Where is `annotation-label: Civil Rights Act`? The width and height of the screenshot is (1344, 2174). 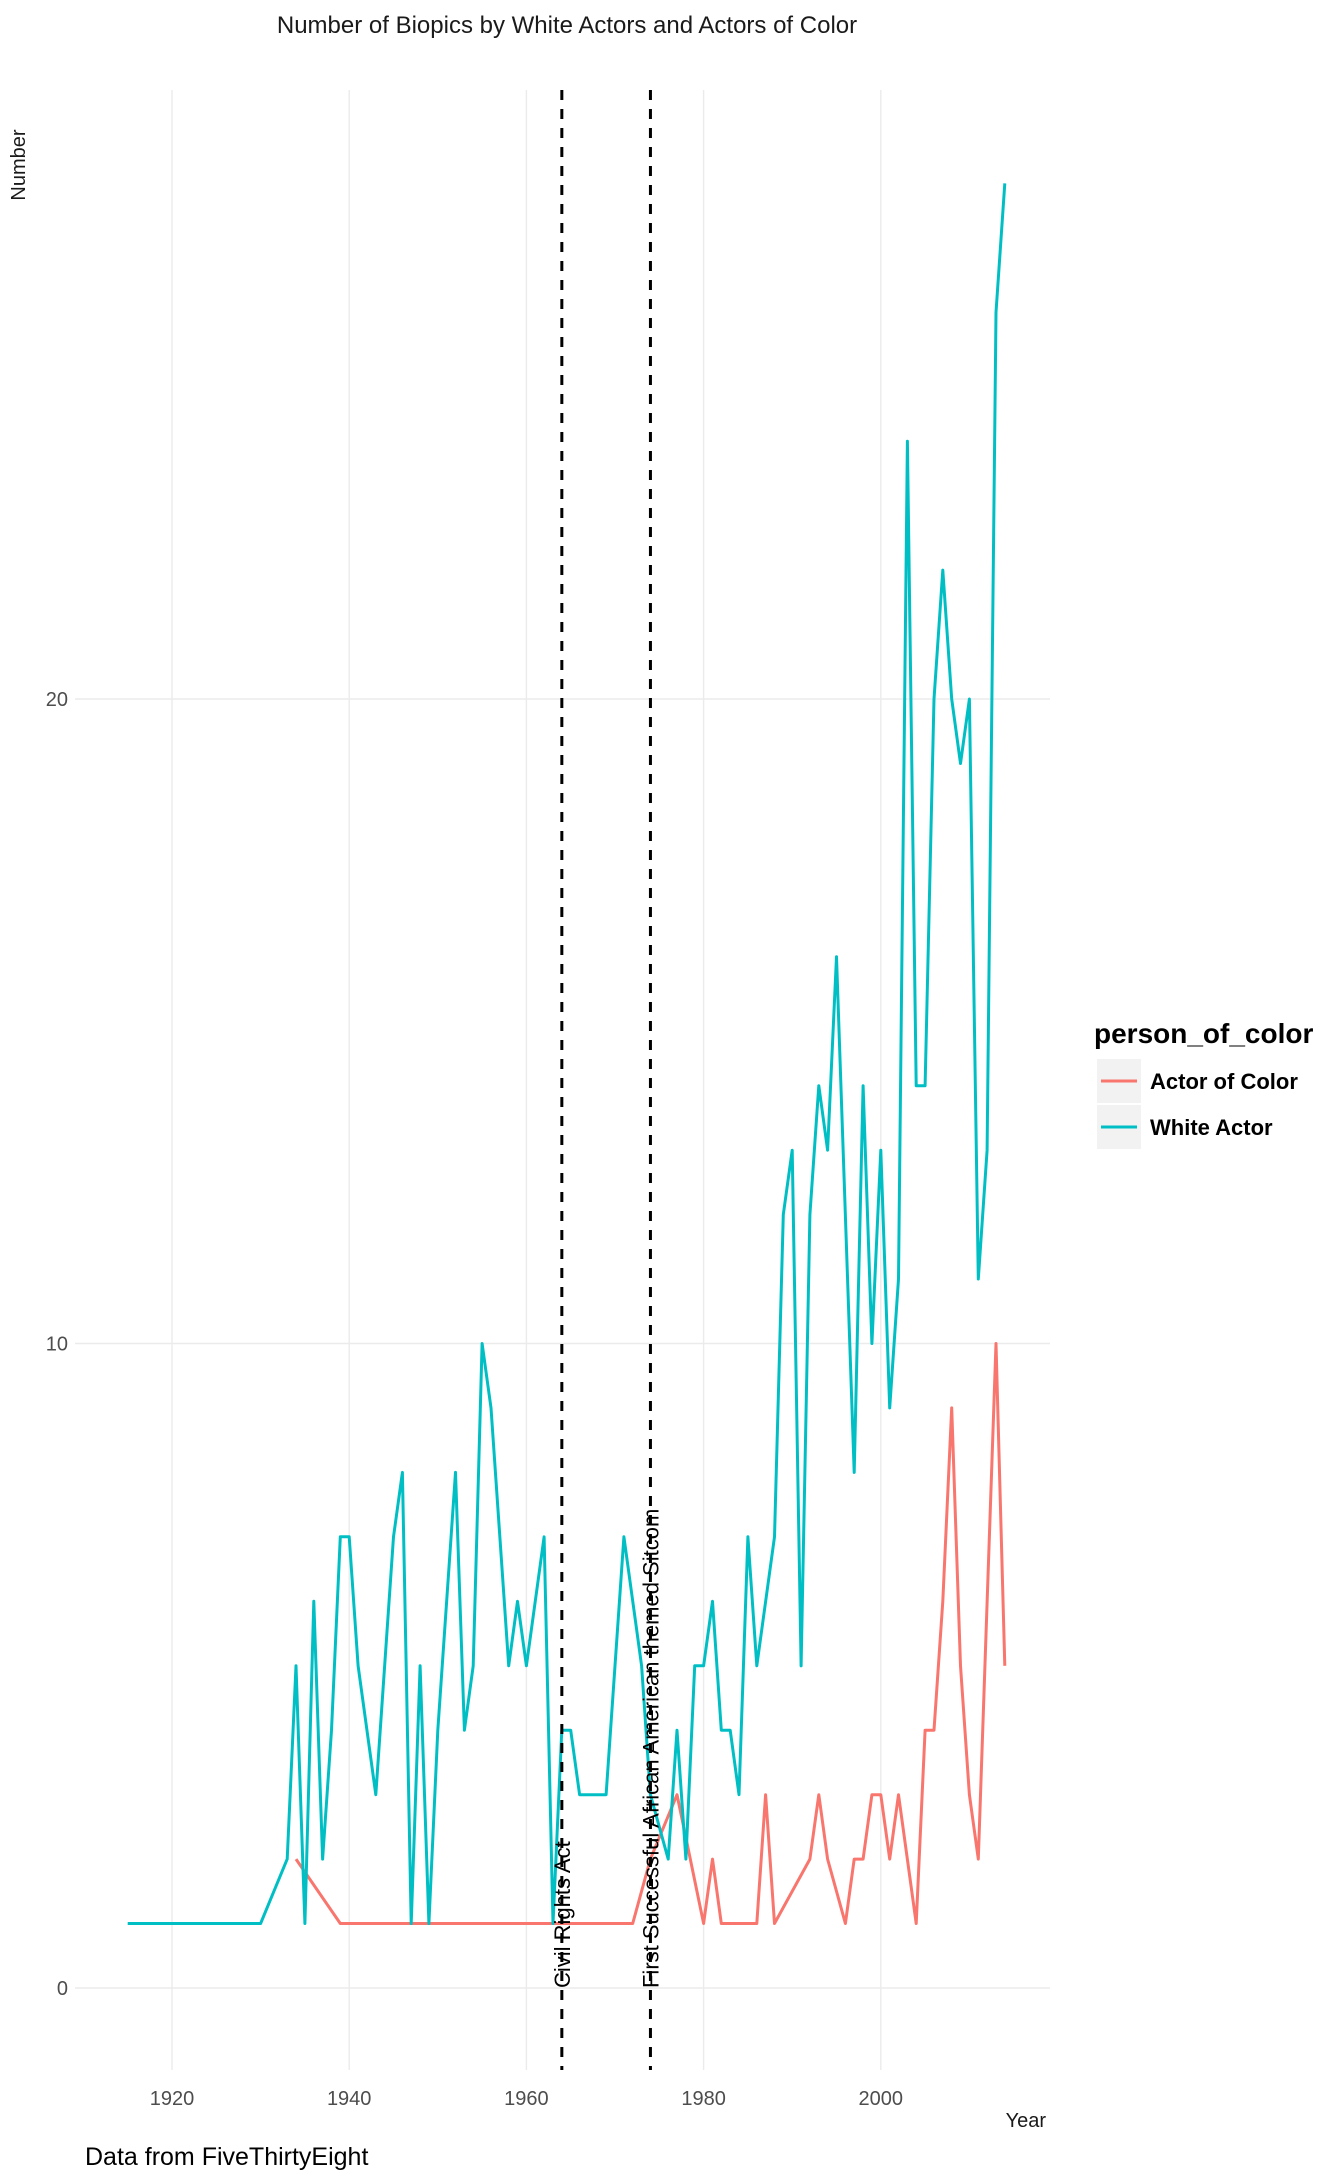 annotation-label: Civil Rights Act is located at coordinates (562, 1914).